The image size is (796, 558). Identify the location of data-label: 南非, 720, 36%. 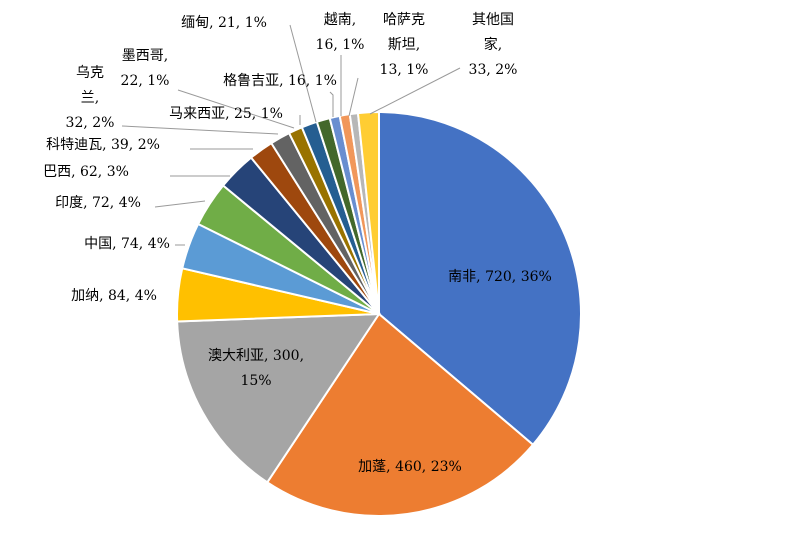
(500, 277).